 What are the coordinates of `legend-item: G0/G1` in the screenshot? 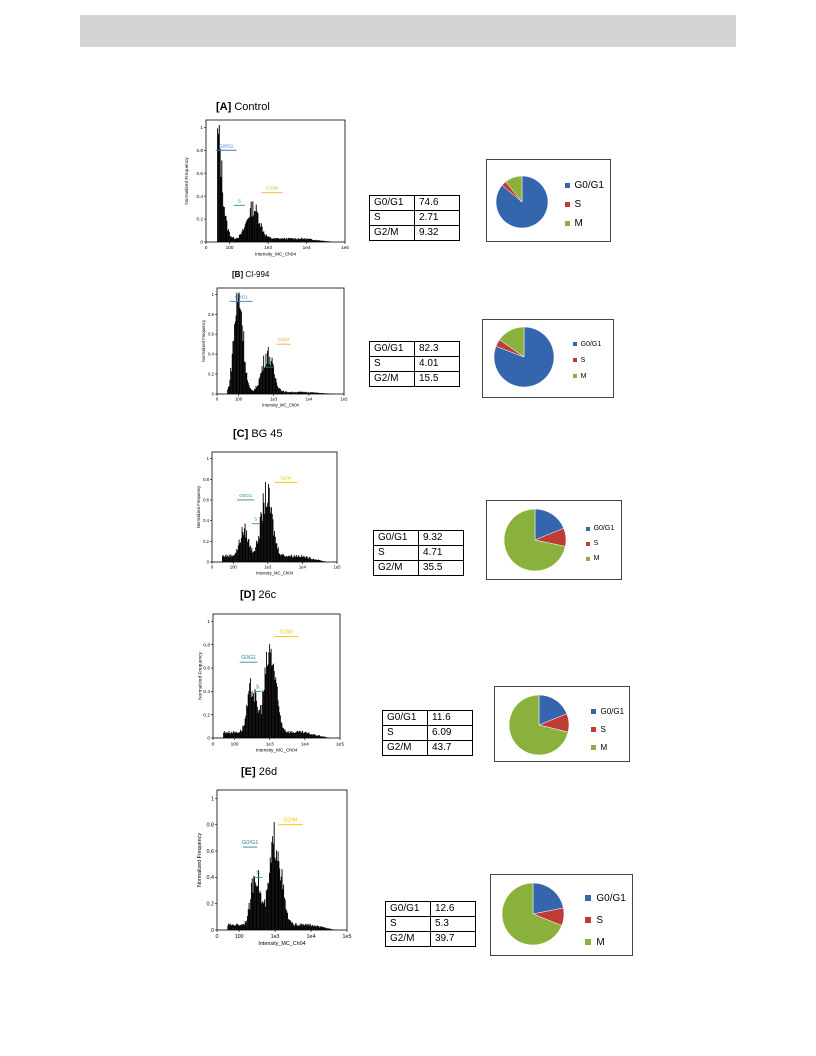 It's located at (587, 344).